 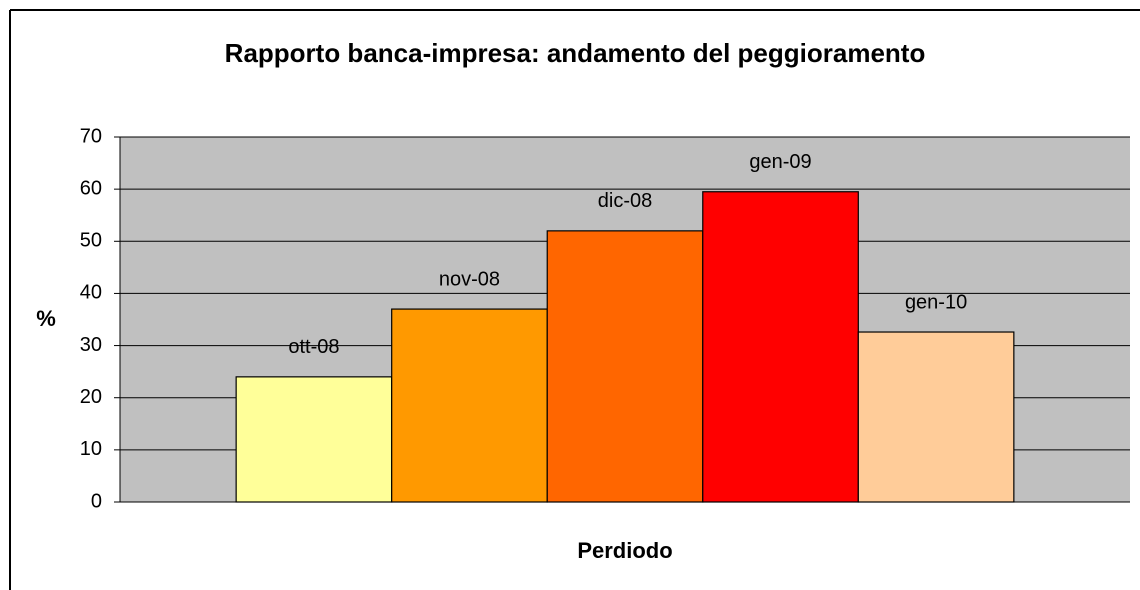 I want to click on data-label: gen-10, so click(x=936, y=302).